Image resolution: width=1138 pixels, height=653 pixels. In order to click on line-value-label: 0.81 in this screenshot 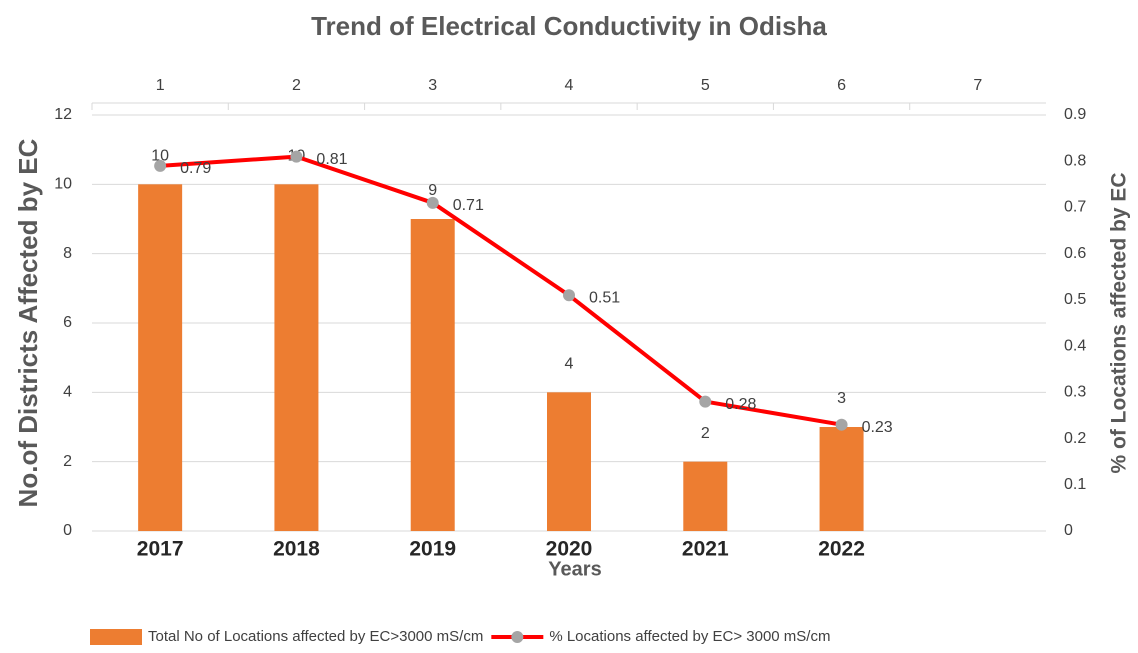, I will do `click(331, 159)`.